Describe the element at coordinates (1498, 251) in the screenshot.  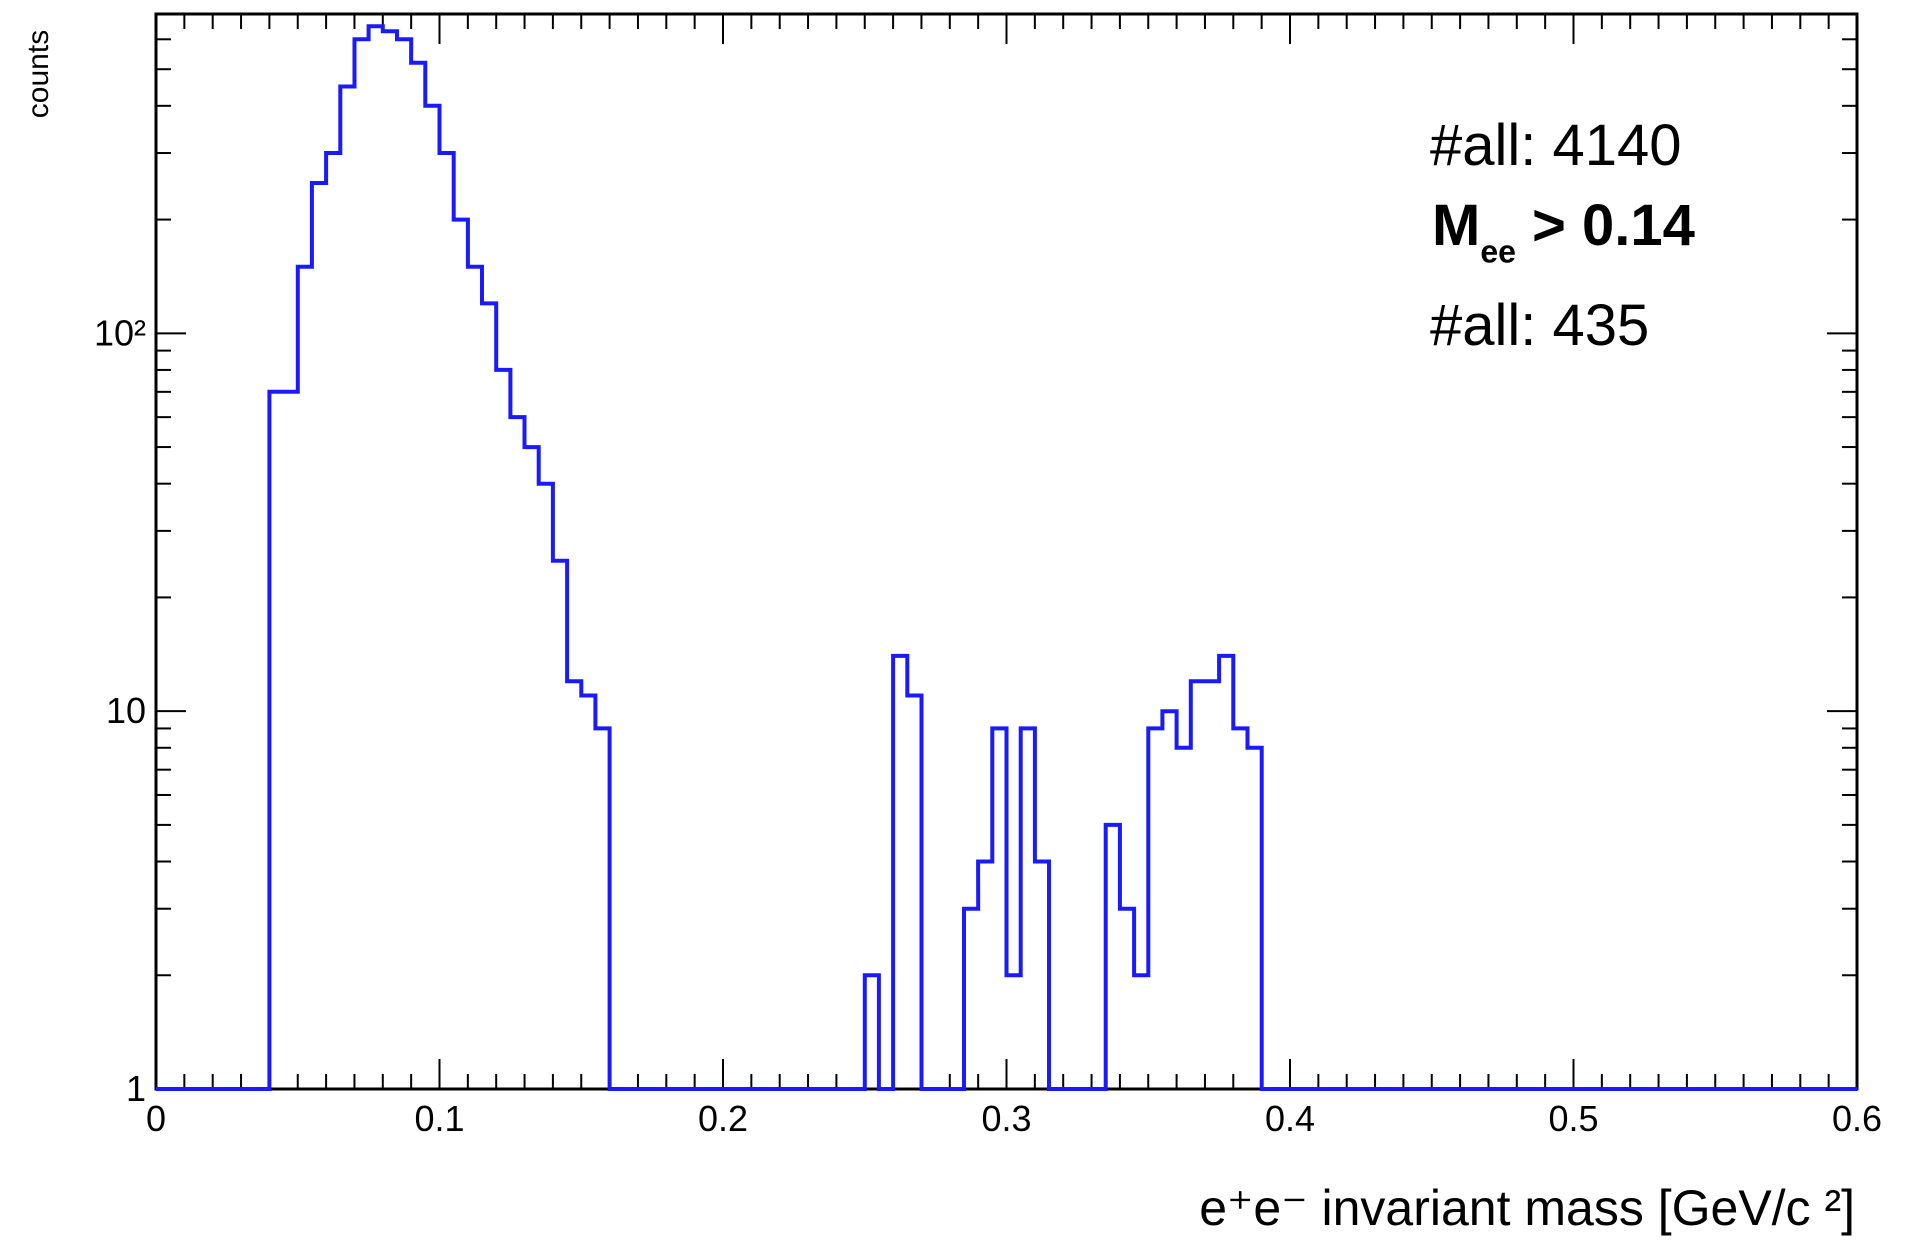
I see `annotation-cut-sub: ee` at that location.